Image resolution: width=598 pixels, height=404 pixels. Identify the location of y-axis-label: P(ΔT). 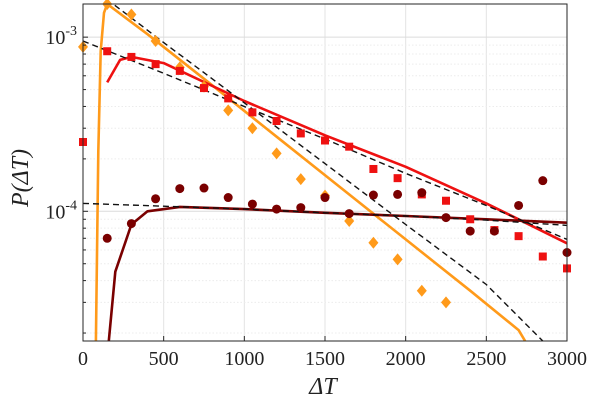
(21, 178).